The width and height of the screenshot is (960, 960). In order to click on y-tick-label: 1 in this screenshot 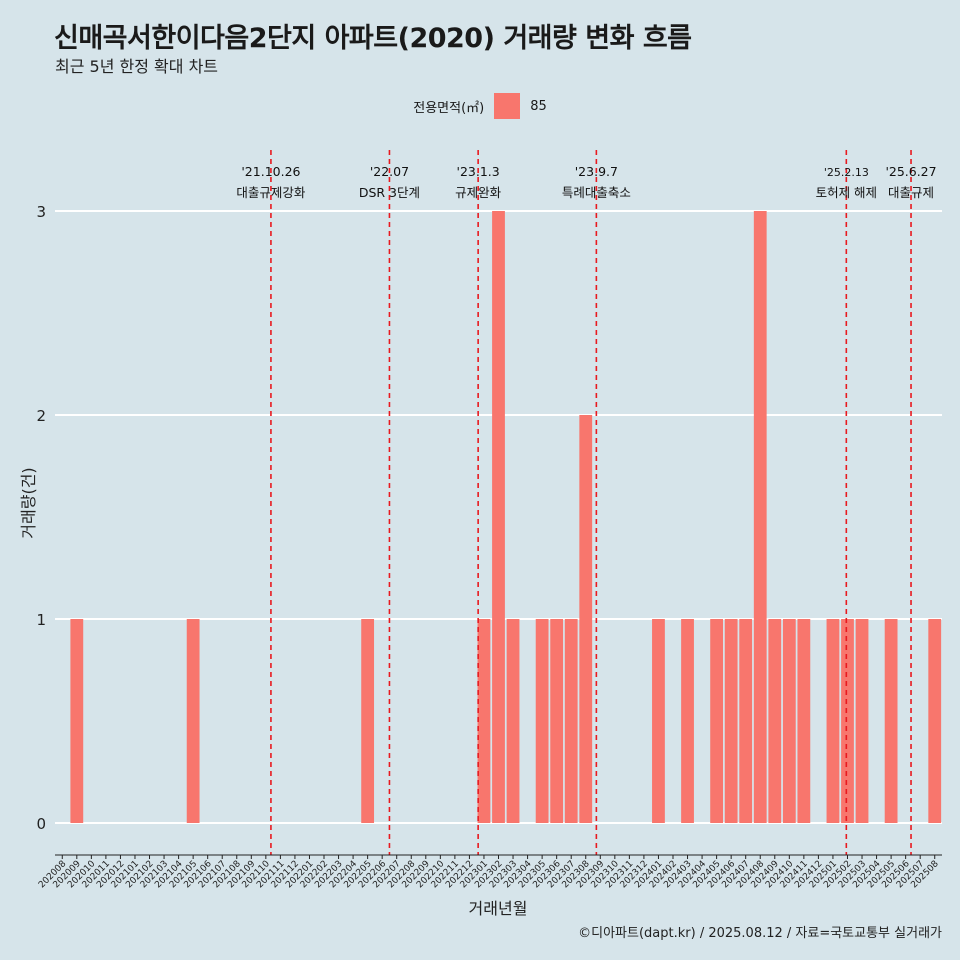, I will do `click(41, 620)`.